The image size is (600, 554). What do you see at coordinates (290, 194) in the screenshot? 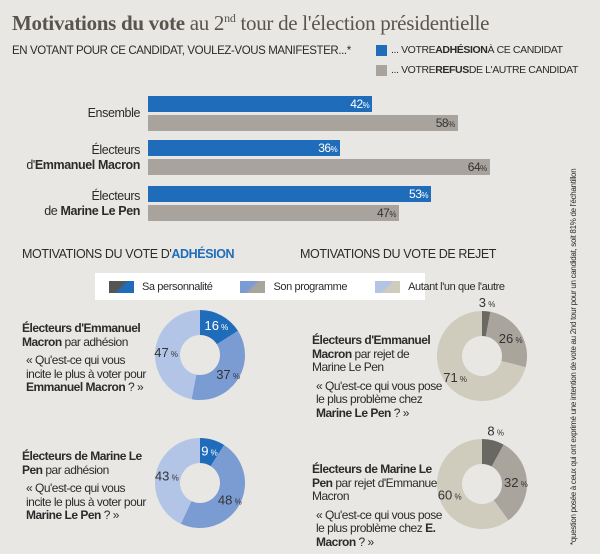
I see `bar-adhesion: 53%` at bounding box center [290, 194].